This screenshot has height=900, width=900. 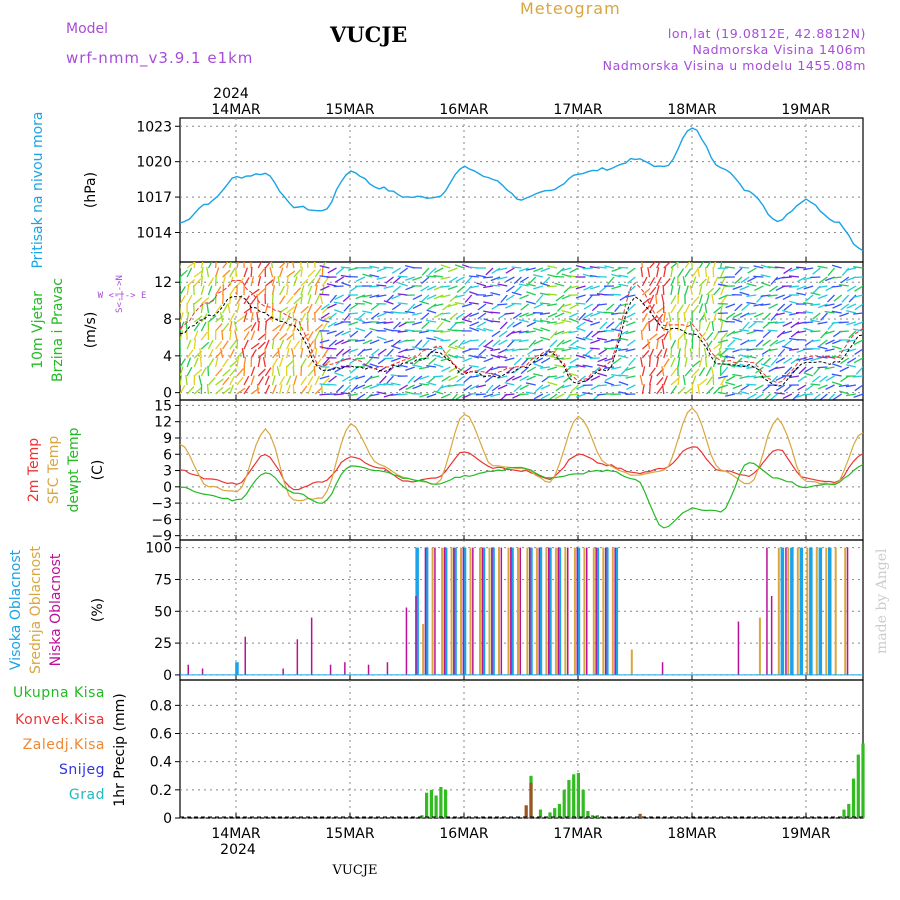 I want to click on wind-ylabel-2: Brzina i Pravac, so click(x=58, y=330).